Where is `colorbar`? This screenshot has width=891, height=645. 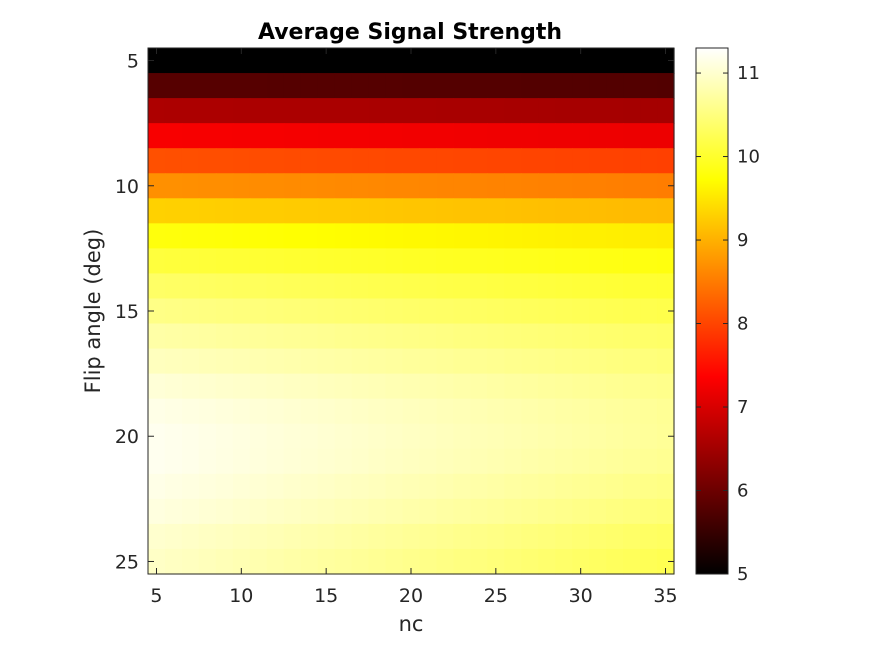
colorbar is located at coordinates (712, 311).